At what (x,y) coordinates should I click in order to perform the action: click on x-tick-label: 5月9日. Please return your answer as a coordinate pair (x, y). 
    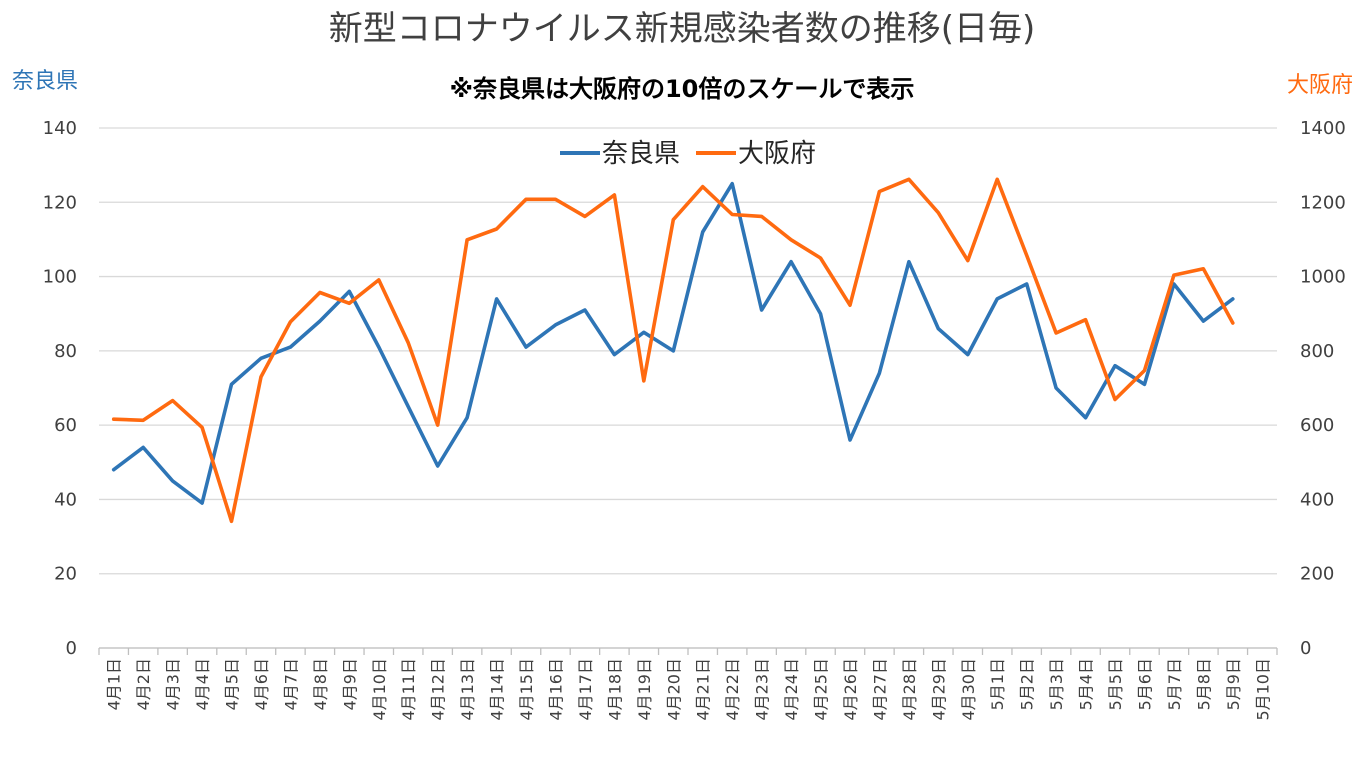
    Looking at the image, I should click on (1233, 684).